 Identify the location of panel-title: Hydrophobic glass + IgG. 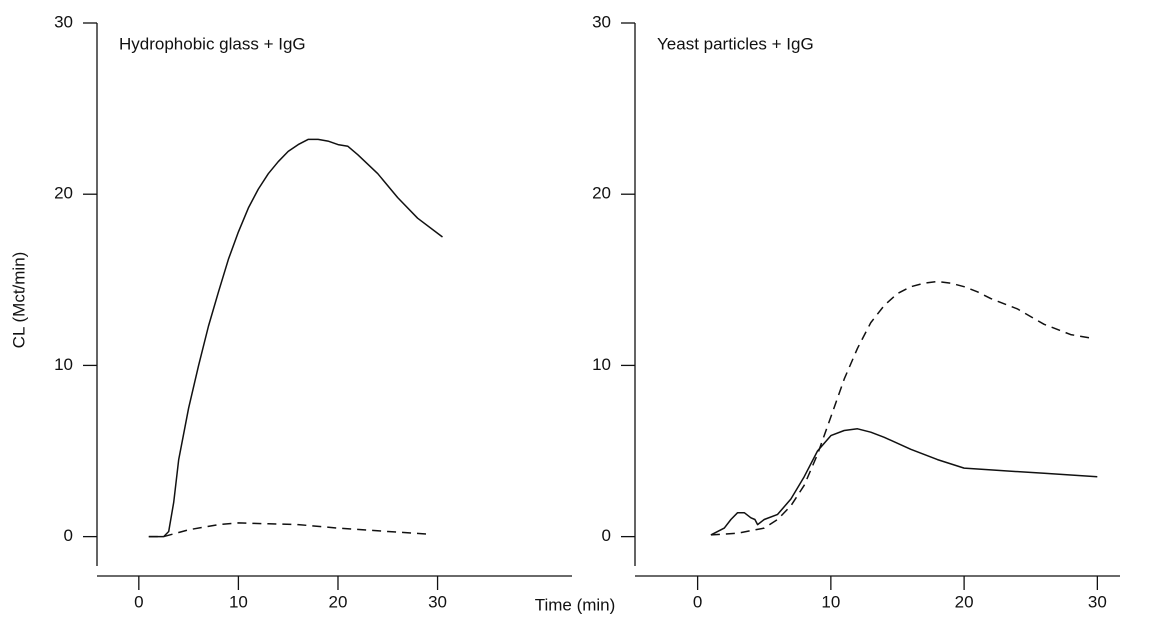
(212, 43).